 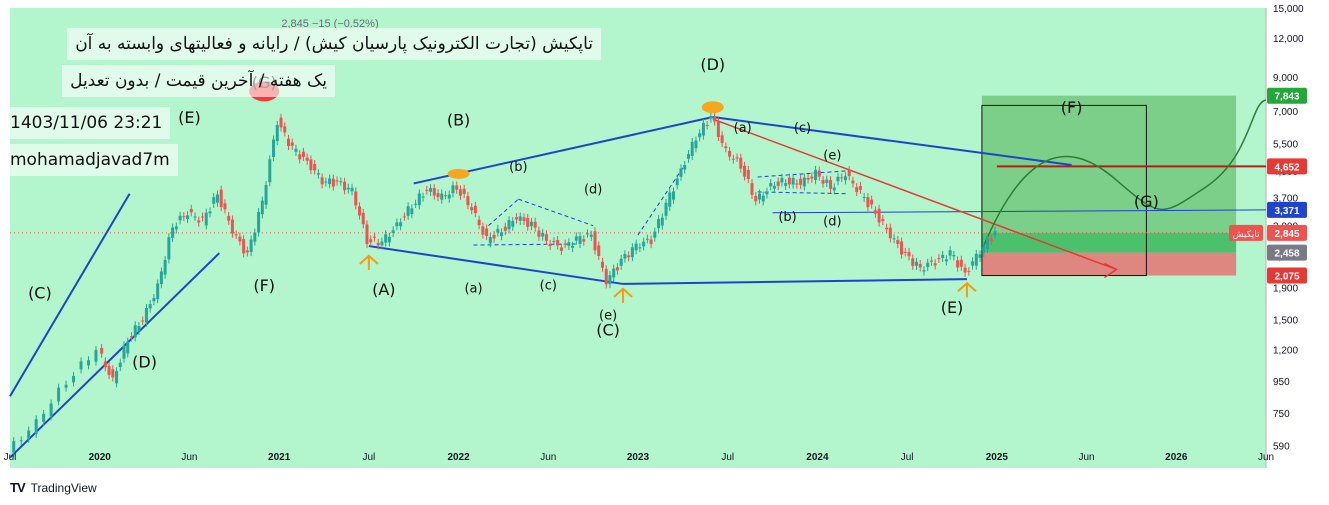 What do you see at coordinates (189, 117) in the screenshot?
I see `wave-label: (E)` at bounding box center [189, 117].